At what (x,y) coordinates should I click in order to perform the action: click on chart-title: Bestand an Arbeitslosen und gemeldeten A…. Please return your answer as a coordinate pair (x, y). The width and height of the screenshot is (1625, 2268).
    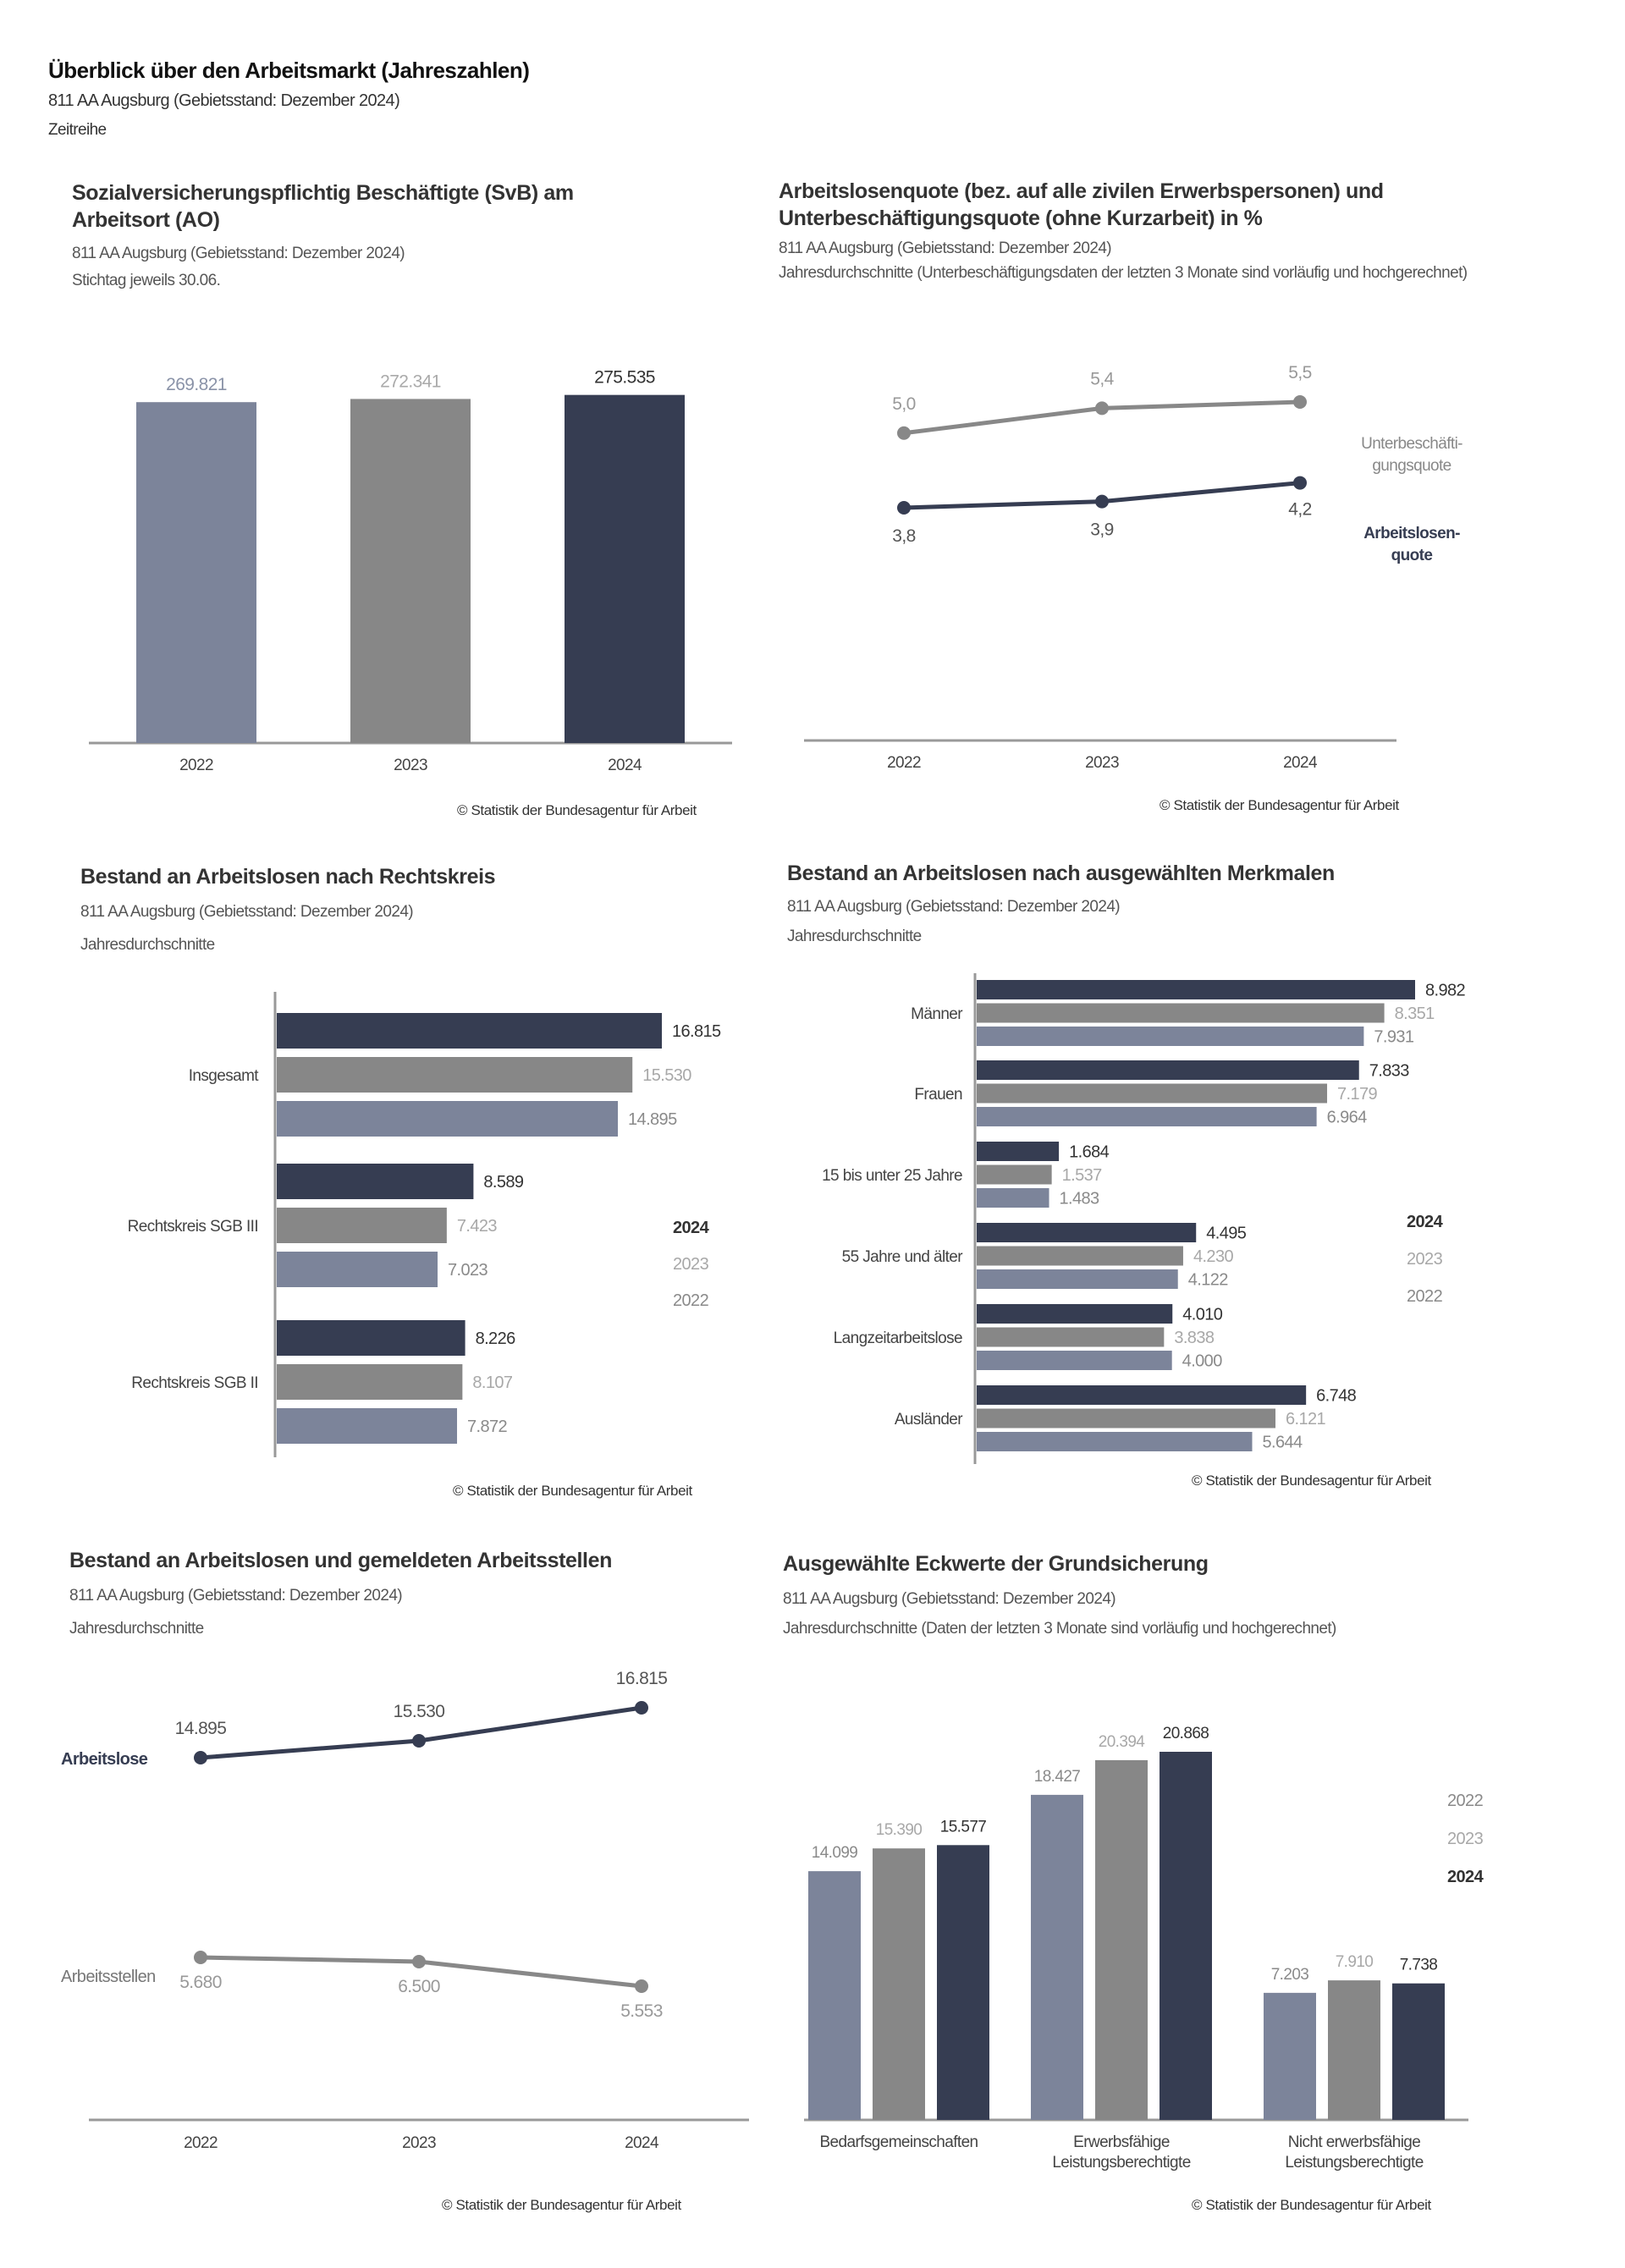
    Looking at the image, I should click on (341, 1560).